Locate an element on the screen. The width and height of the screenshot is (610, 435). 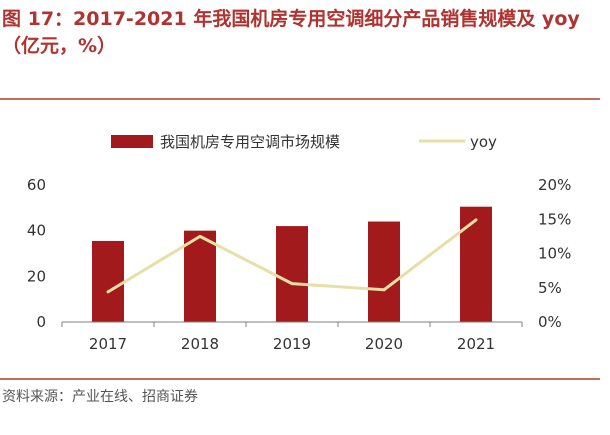
left-tick-label: 20 is located at coordinates (36, 276).